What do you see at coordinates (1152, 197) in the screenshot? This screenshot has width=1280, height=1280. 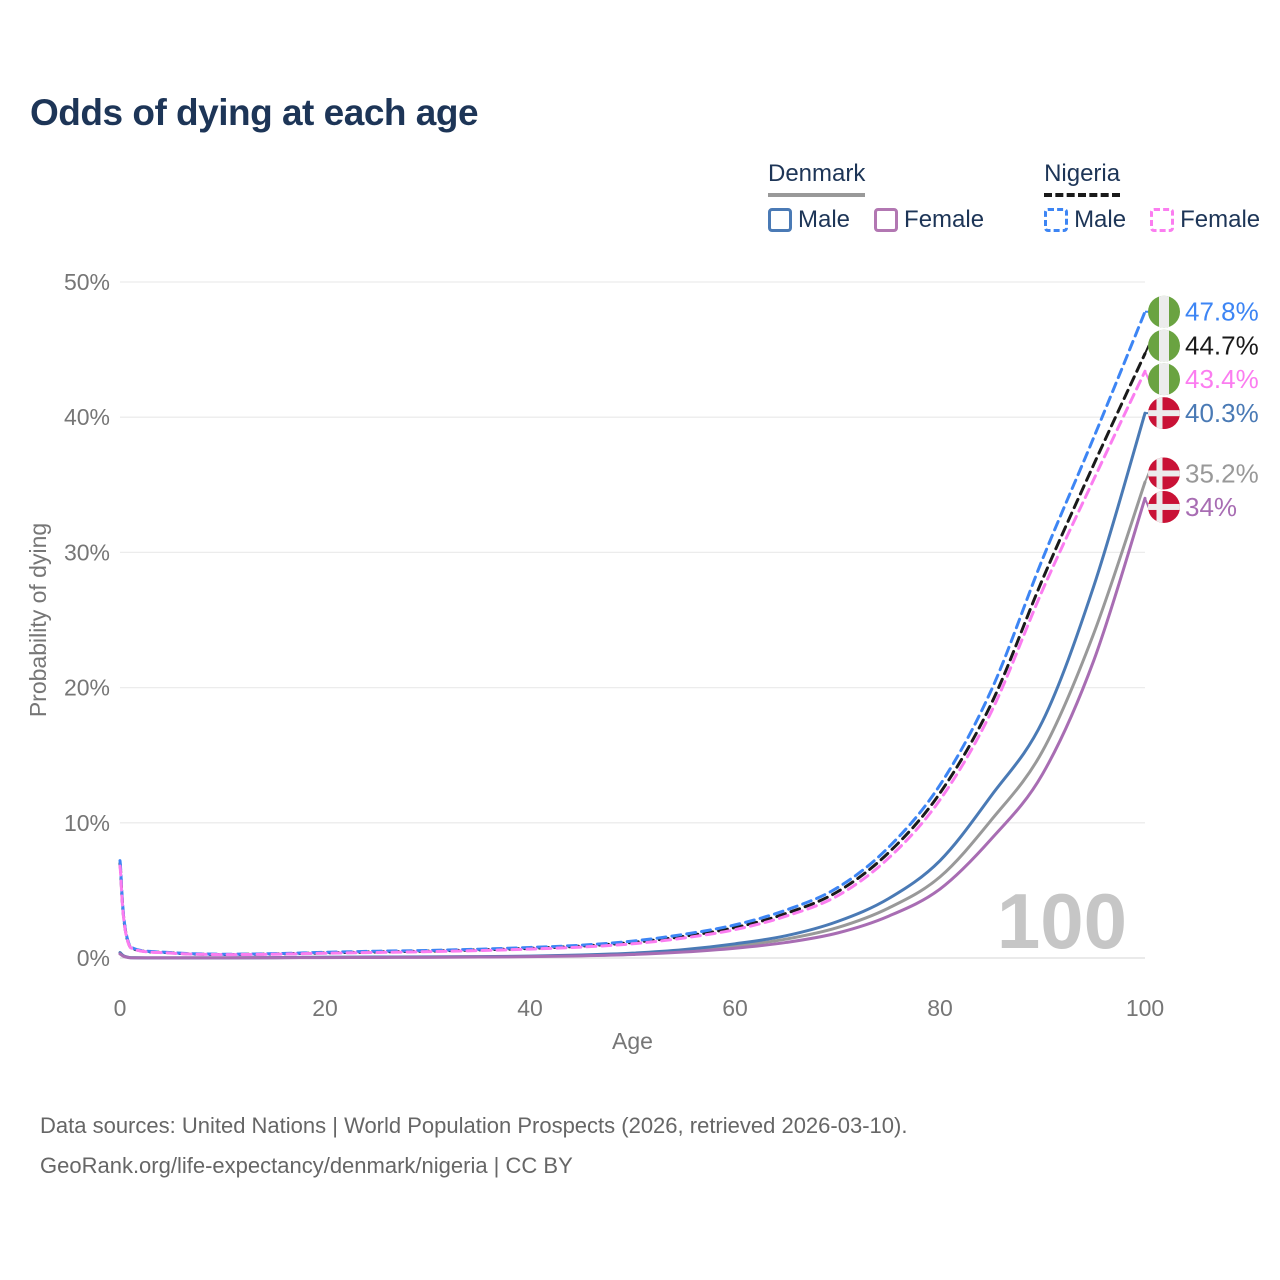 I see `legend-group-nigeria: Nigeria Male Female` at bounding box center [1152, 197].